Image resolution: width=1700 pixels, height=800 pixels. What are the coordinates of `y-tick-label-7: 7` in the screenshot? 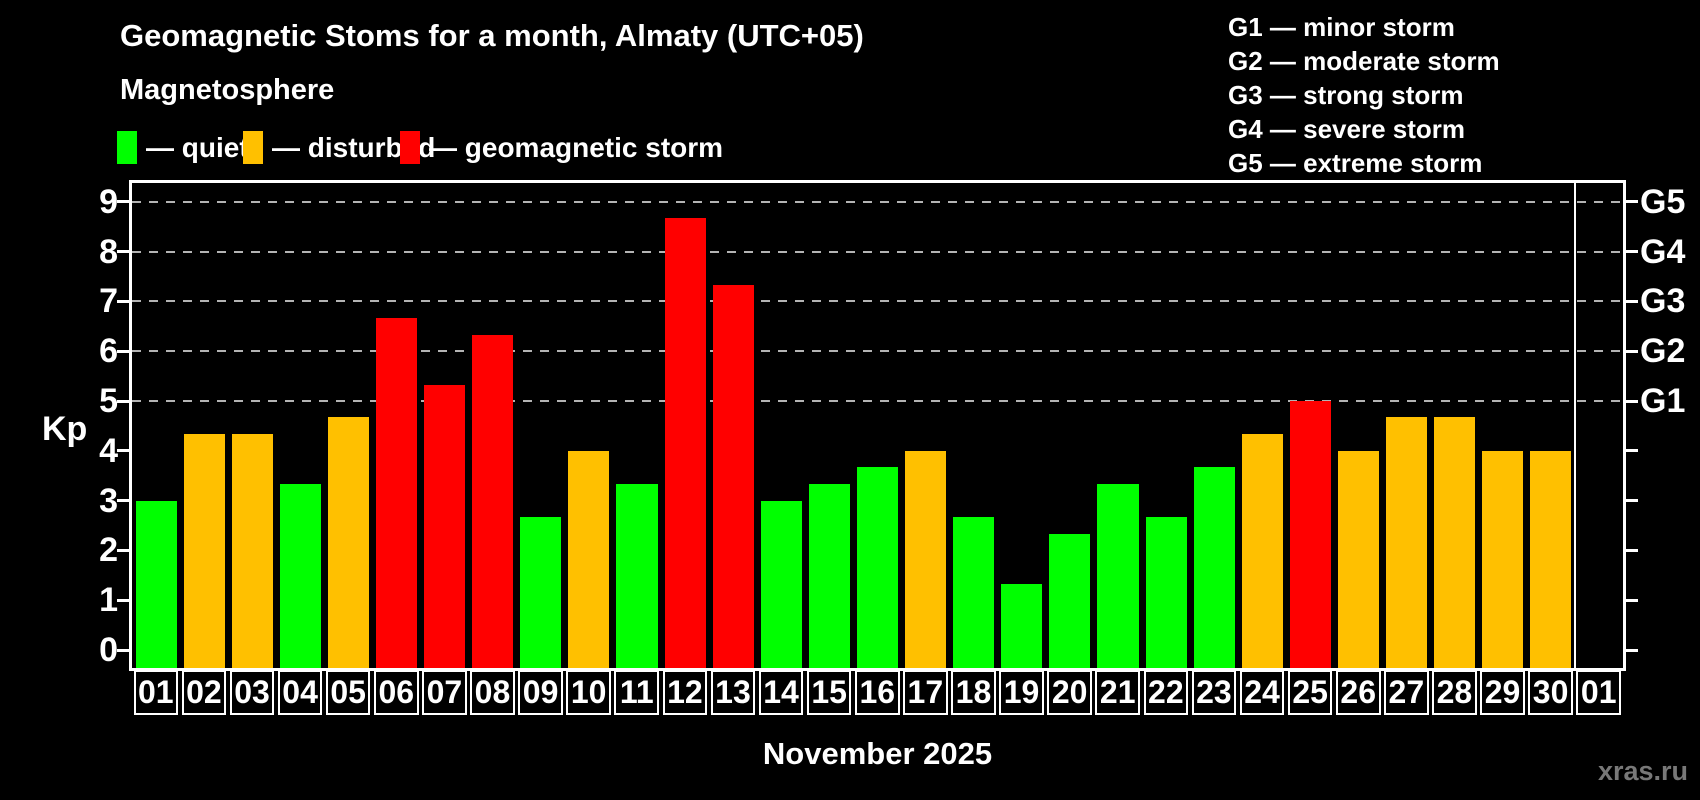 It's located at (108, 301).